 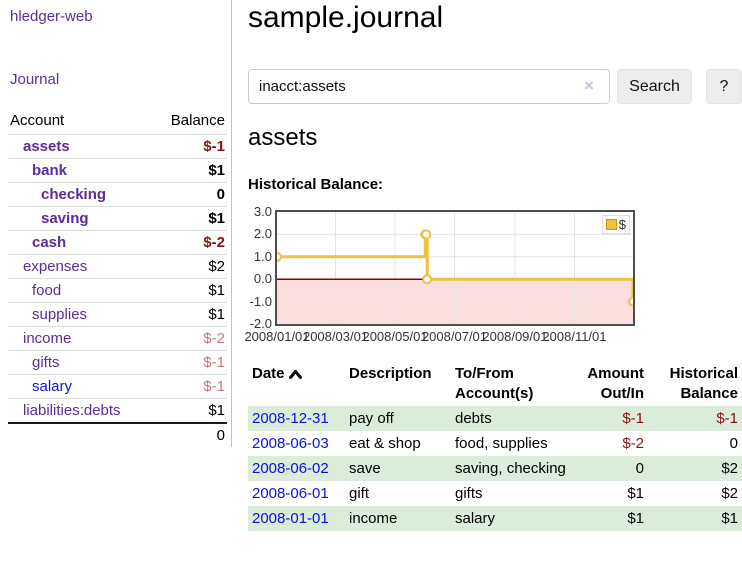 I want to click on account-row: cash $-2, so click(x=117, y=242).